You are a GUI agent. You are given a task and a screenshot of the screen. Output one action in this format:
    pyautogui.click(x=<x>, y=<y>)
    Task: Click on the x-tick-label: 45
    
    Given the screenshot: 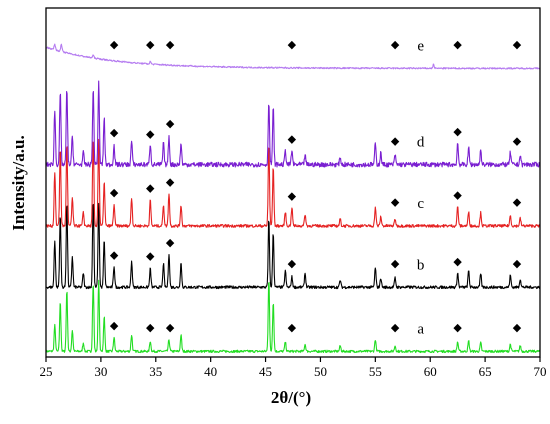 What is the action you would take?
    pyautogui.click(x=265, y=371)
    